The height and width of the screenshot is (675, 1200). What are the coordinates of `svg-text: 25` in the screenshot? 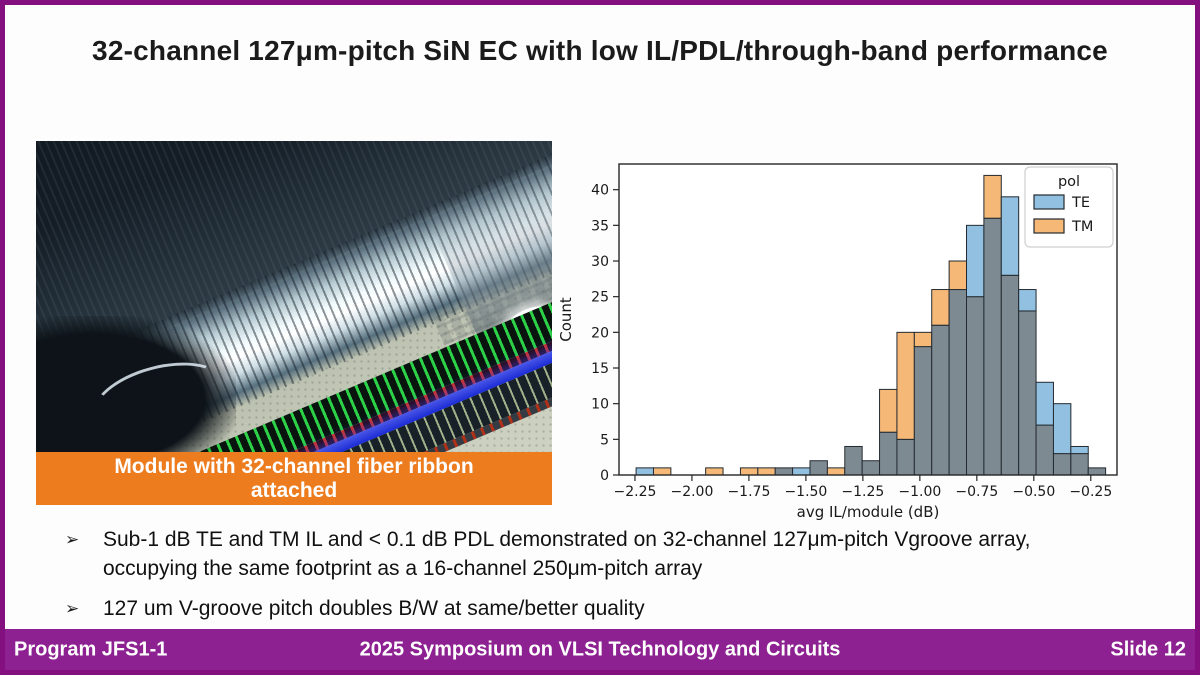 It's located at (600, 298).